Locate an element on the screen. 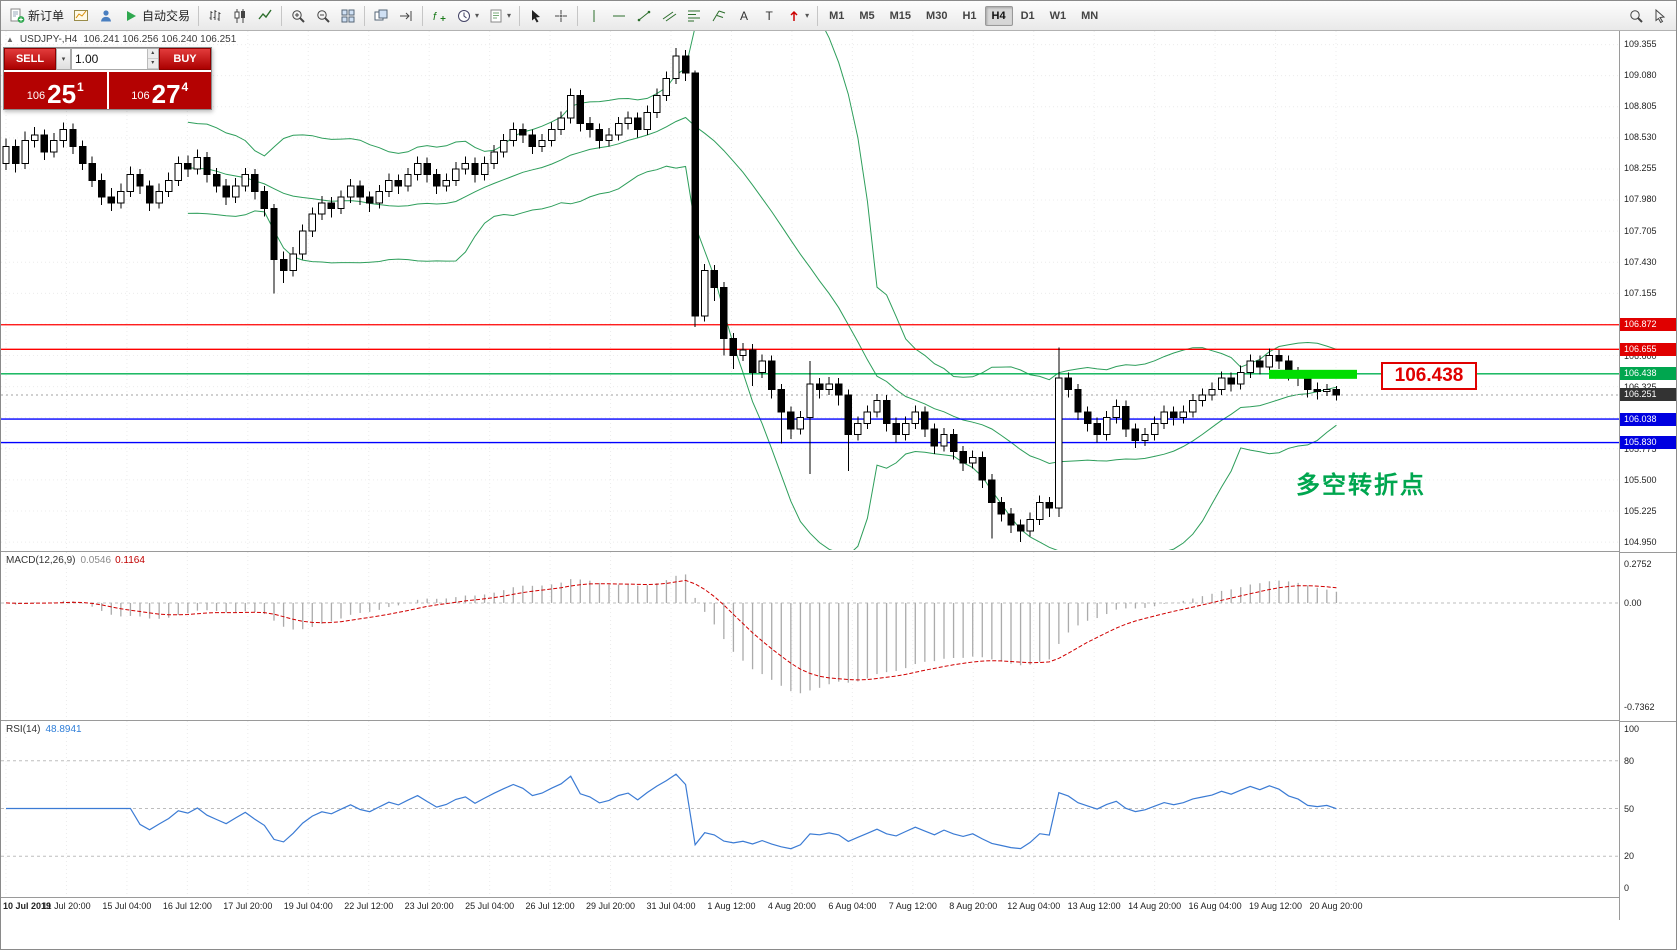  svg-text: f is located at coordinates (435, 17).